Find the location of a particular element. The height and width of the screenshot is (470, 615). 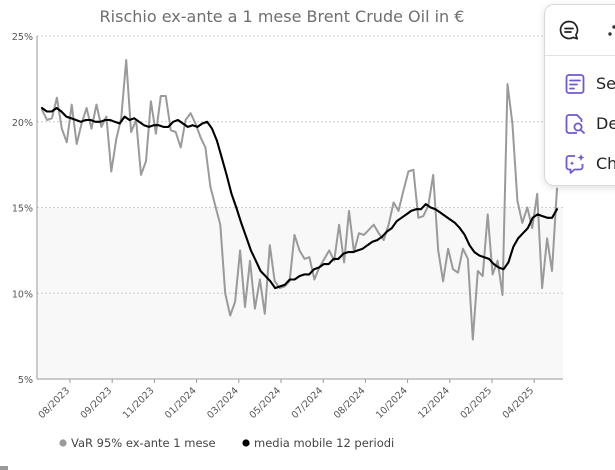

document-search-icon is located at coordinates (575, 126).